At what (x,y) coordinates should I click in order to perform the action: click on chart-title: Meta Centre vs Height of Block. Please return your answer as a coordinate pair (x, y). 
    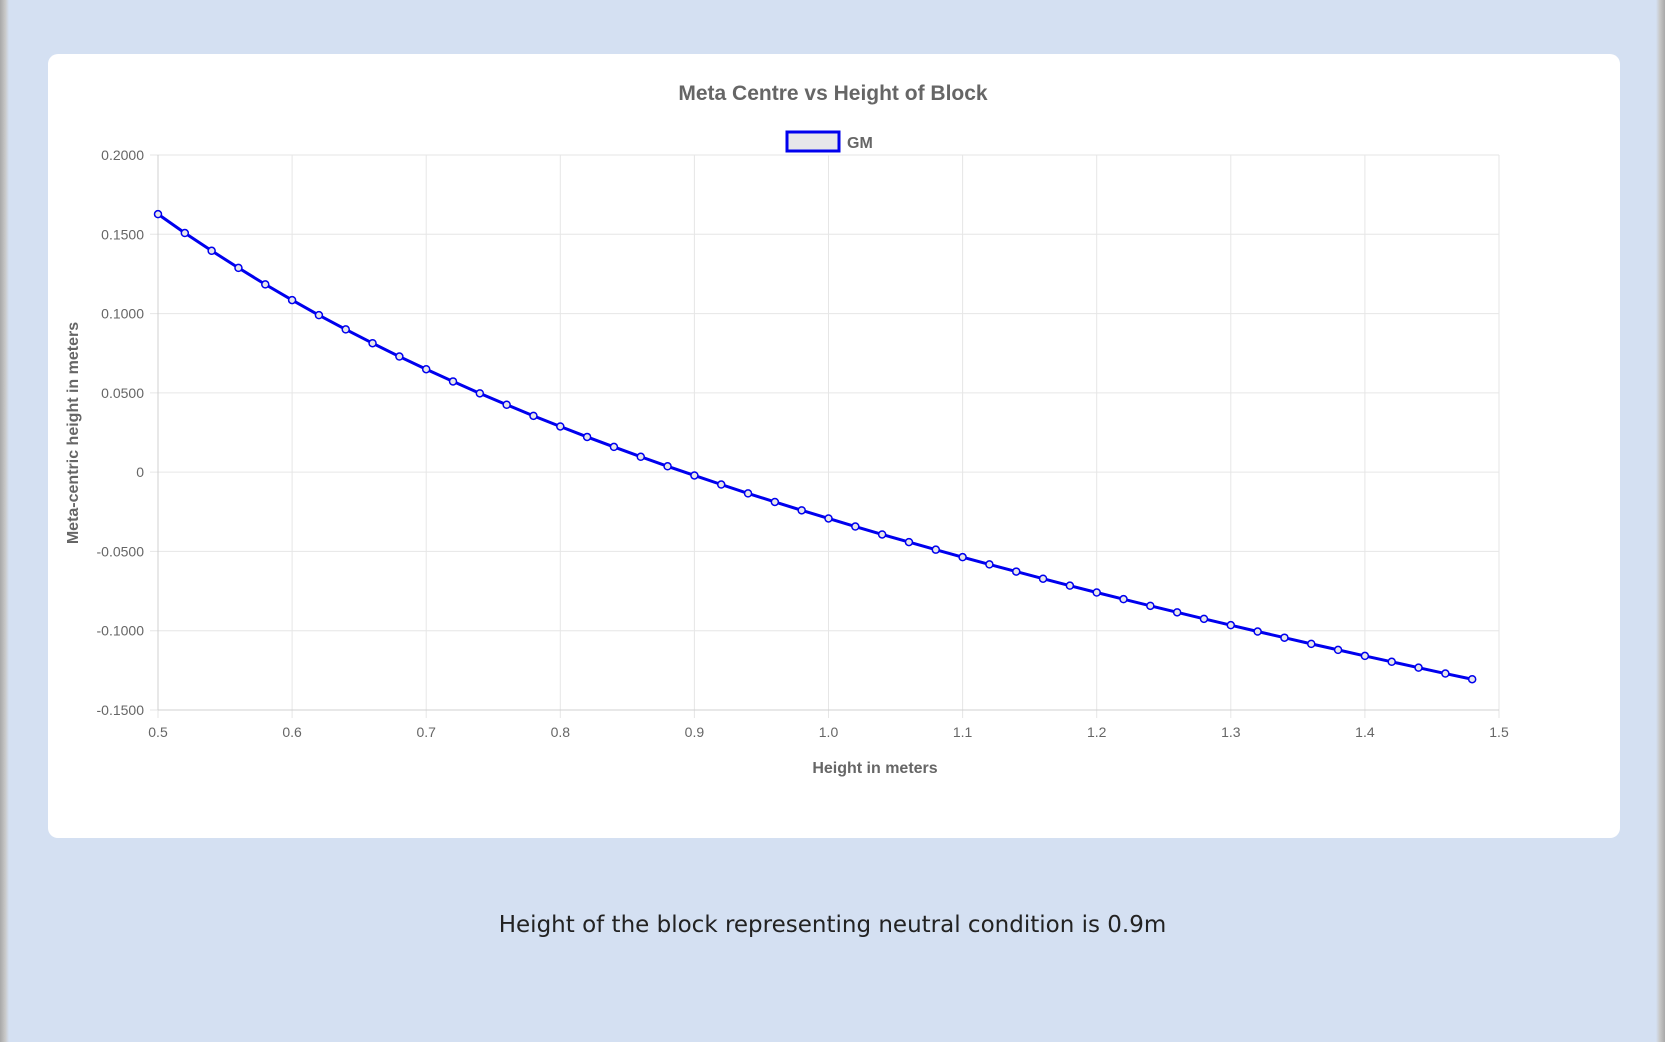
    Looking at the image, I should click on (833, 93).